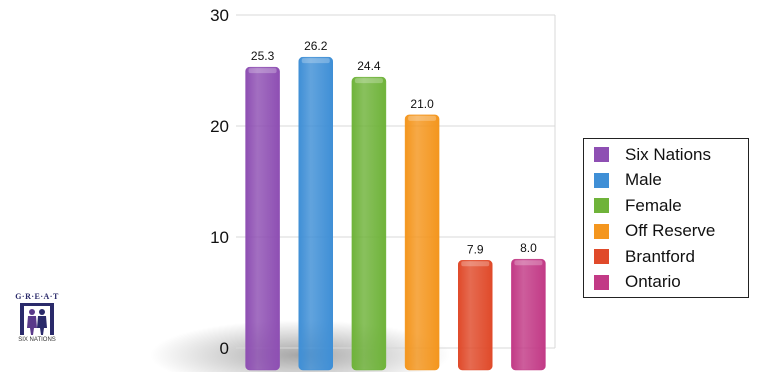 Image resolution: width=771 pixels, height=372 pixels. I want to click on y-tick-label: 20, so click(219, 126).